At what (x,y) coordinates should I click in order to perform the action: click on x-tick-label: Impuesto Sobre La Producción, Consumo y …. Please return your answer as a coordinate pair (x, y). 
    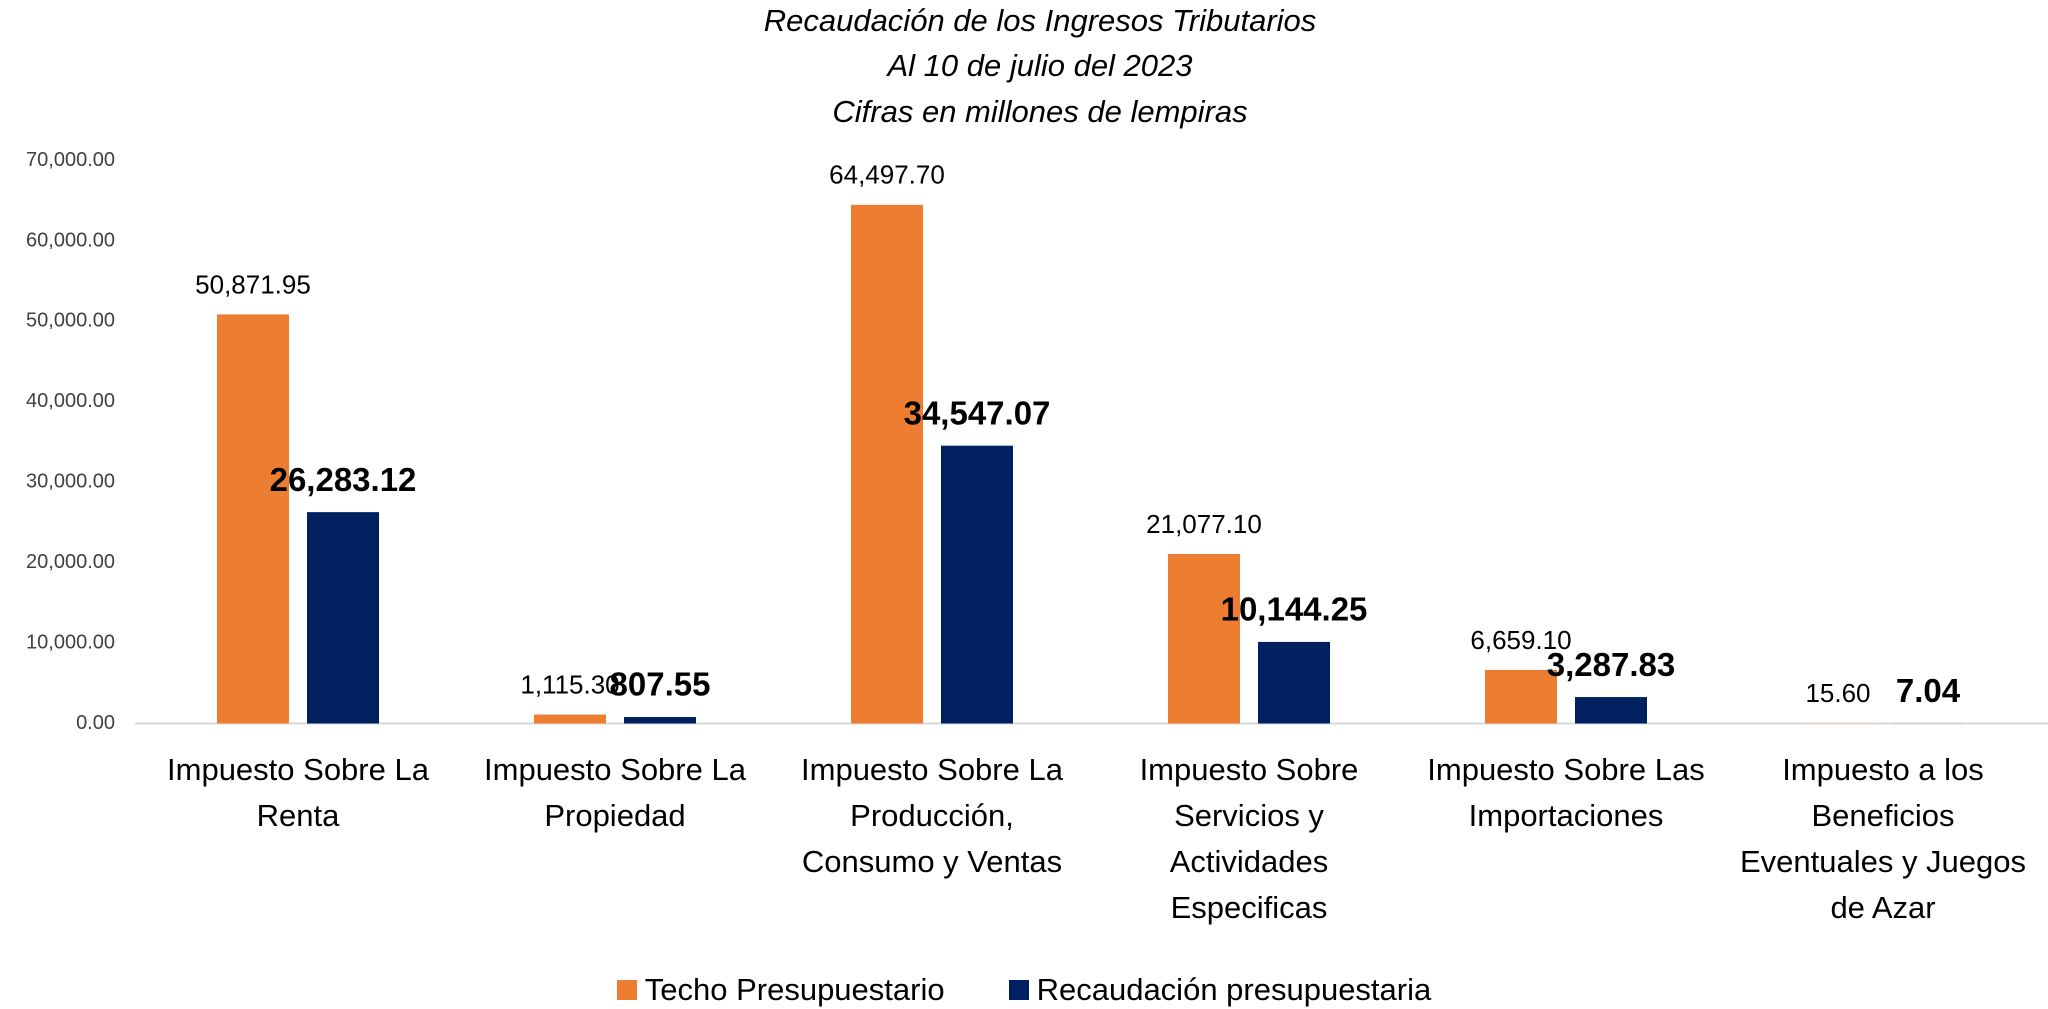
    Looking at the image, I should click on (932, 815).